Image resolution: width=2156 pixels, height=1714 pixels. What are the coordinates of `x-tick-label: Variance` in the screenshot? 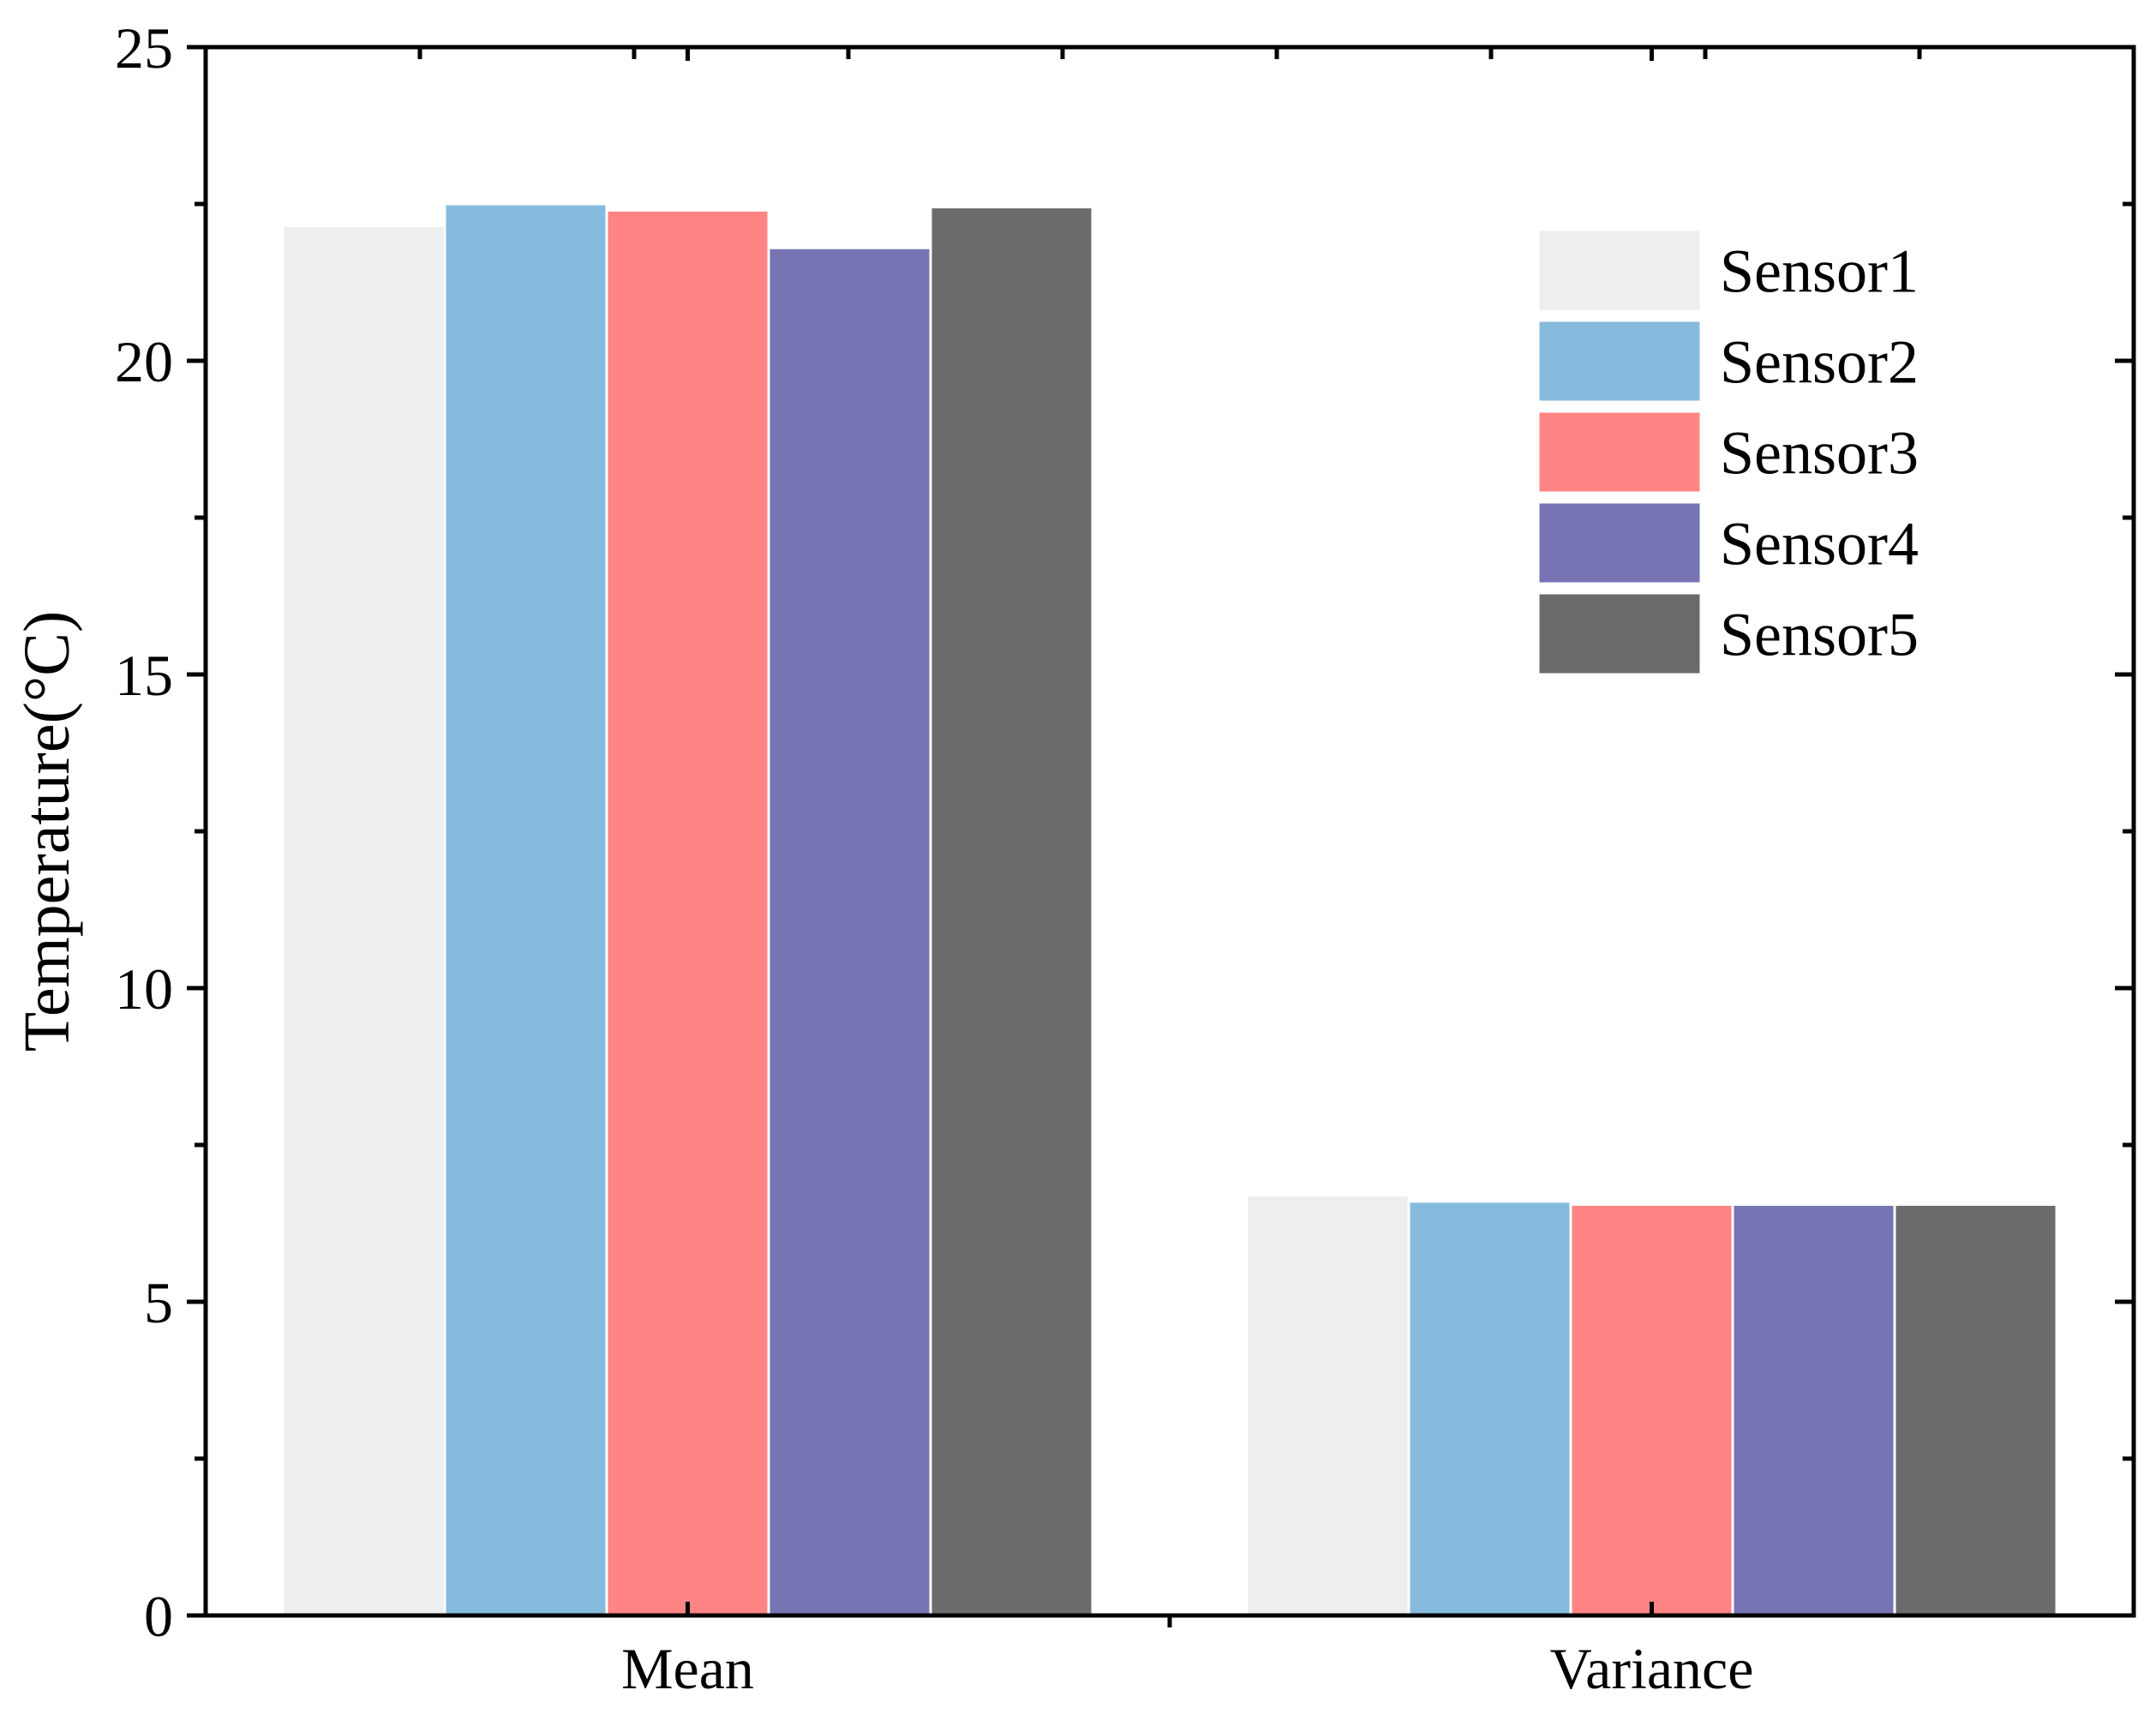 It's located at (1652, 1668).